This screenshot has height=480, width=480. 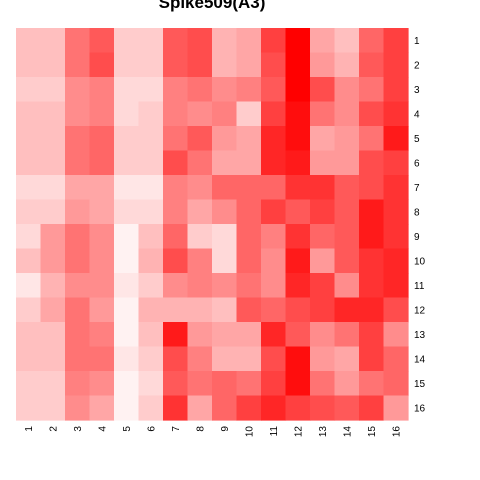 What do you see at coordinates (322, 383) in the screenshot?
I see `heatmap-cell-r15-c13` at bounding box center [322, 383].